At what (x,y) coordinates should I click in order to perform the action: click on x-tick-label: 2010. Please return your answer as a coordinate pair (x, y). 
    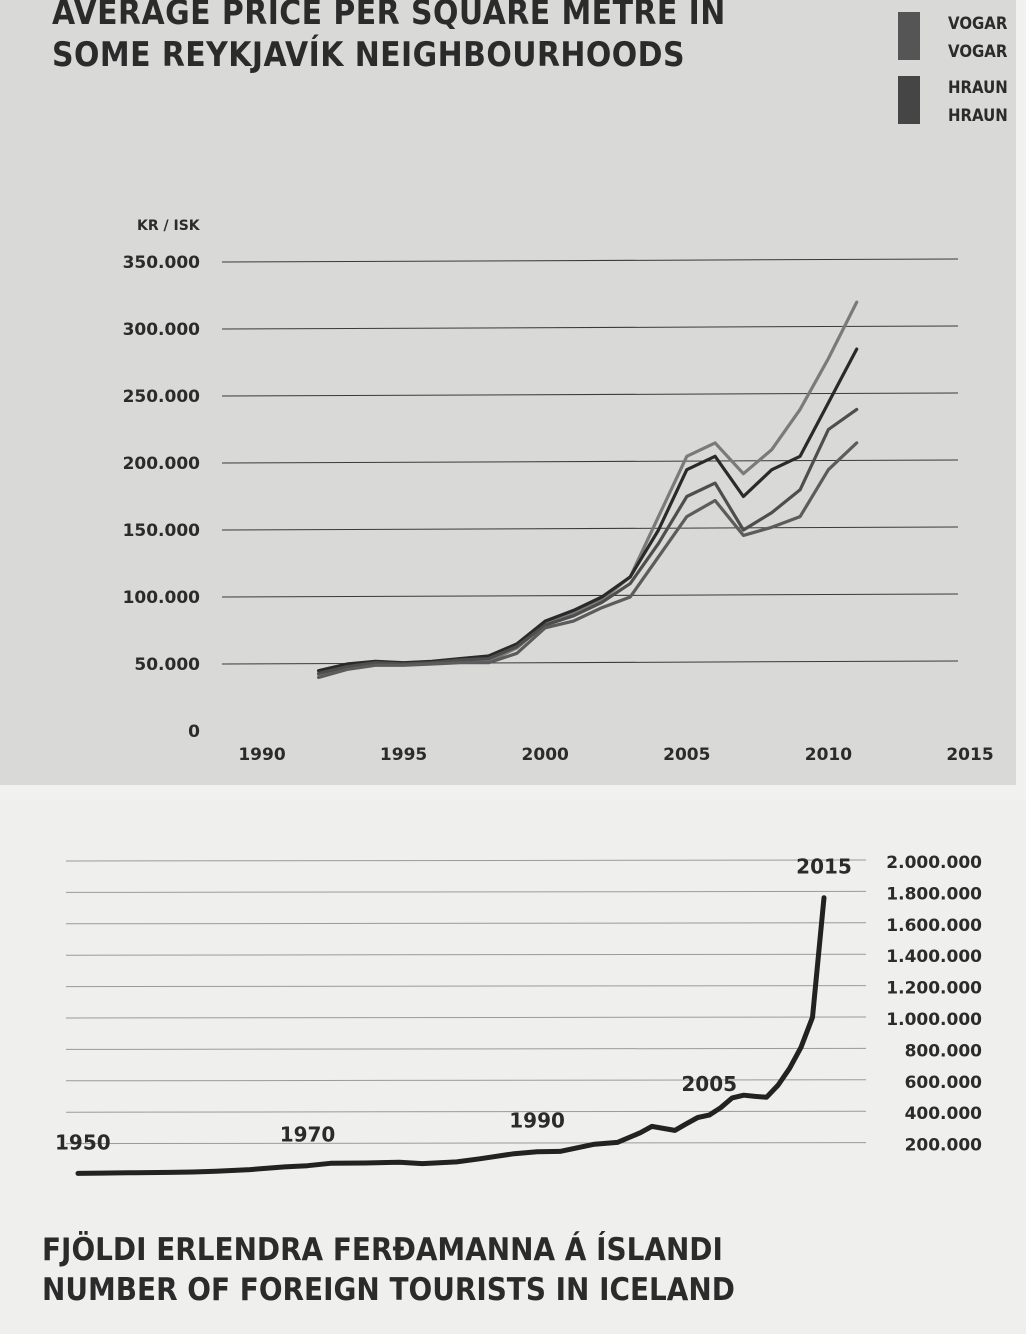
    Looking at the image, I should click on (828, 755).